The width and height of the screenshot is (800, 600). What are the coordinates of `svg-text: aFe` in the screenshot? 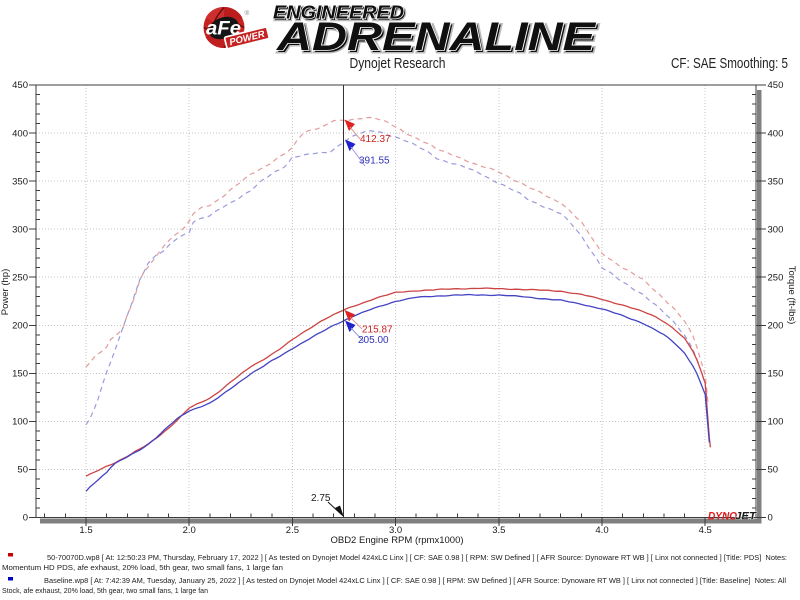 It's located at (223, 29).